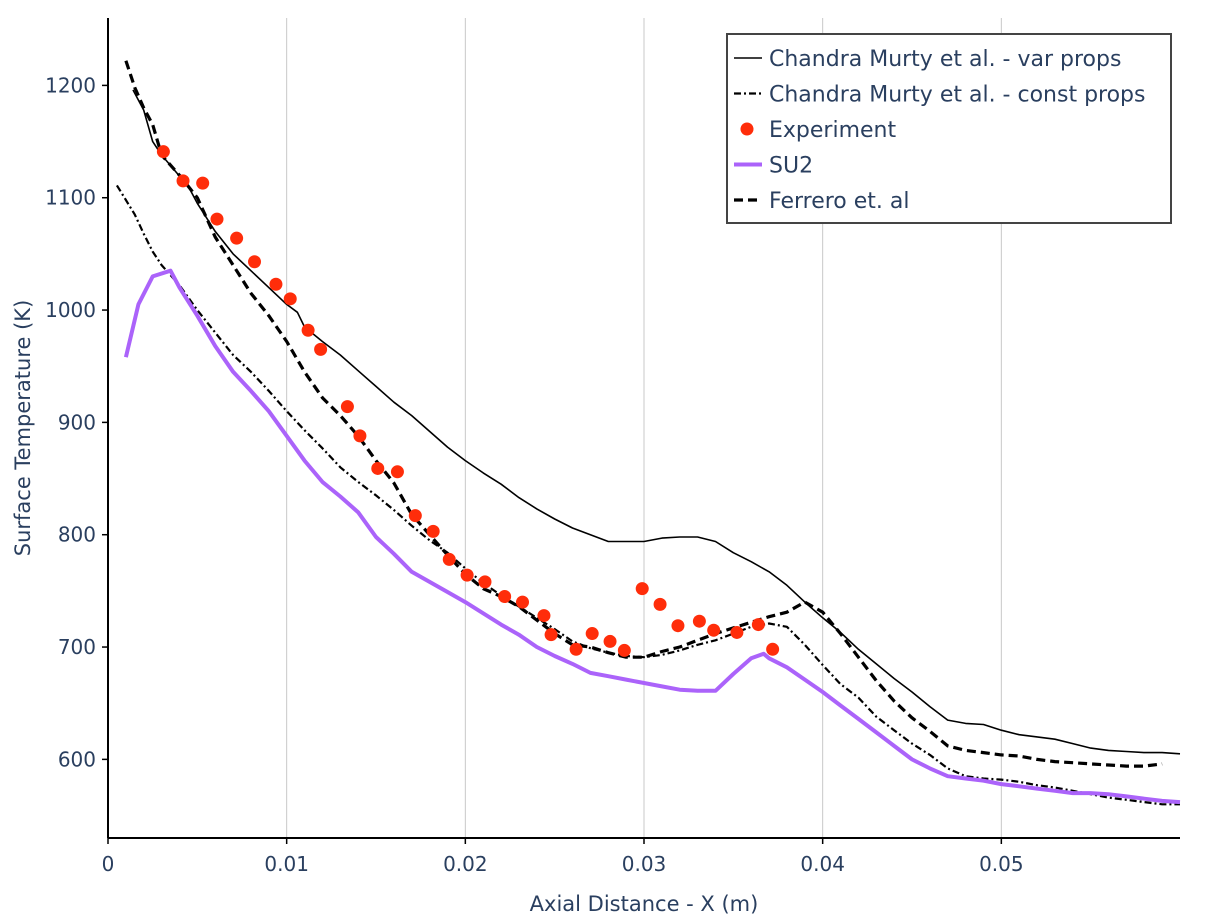 The width and height of the screenshot is (1221, 921). What do you see at coordinates (832, 130) in the screenshot?
I see `legend-label: Experiment` at bounding box center [832, 130].